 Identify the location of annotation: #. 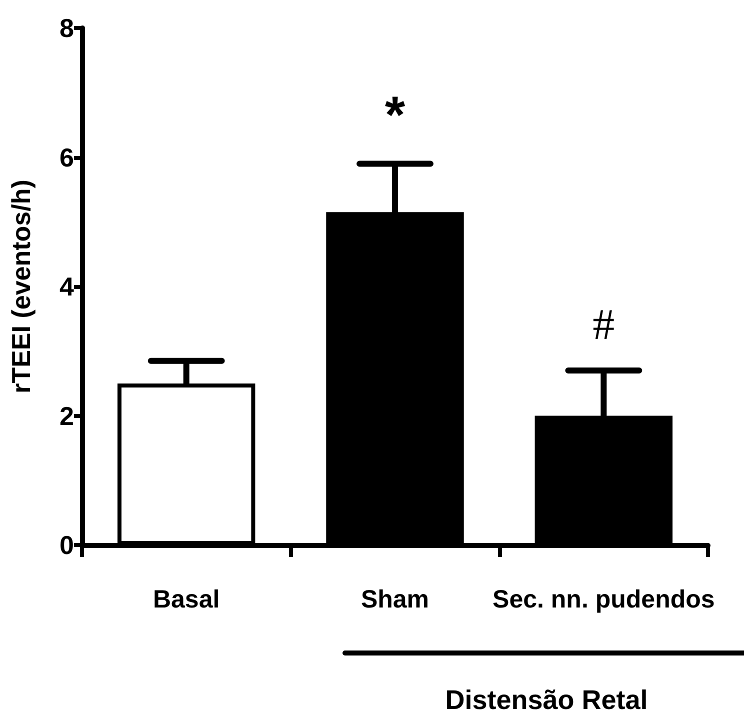
(603, 325).